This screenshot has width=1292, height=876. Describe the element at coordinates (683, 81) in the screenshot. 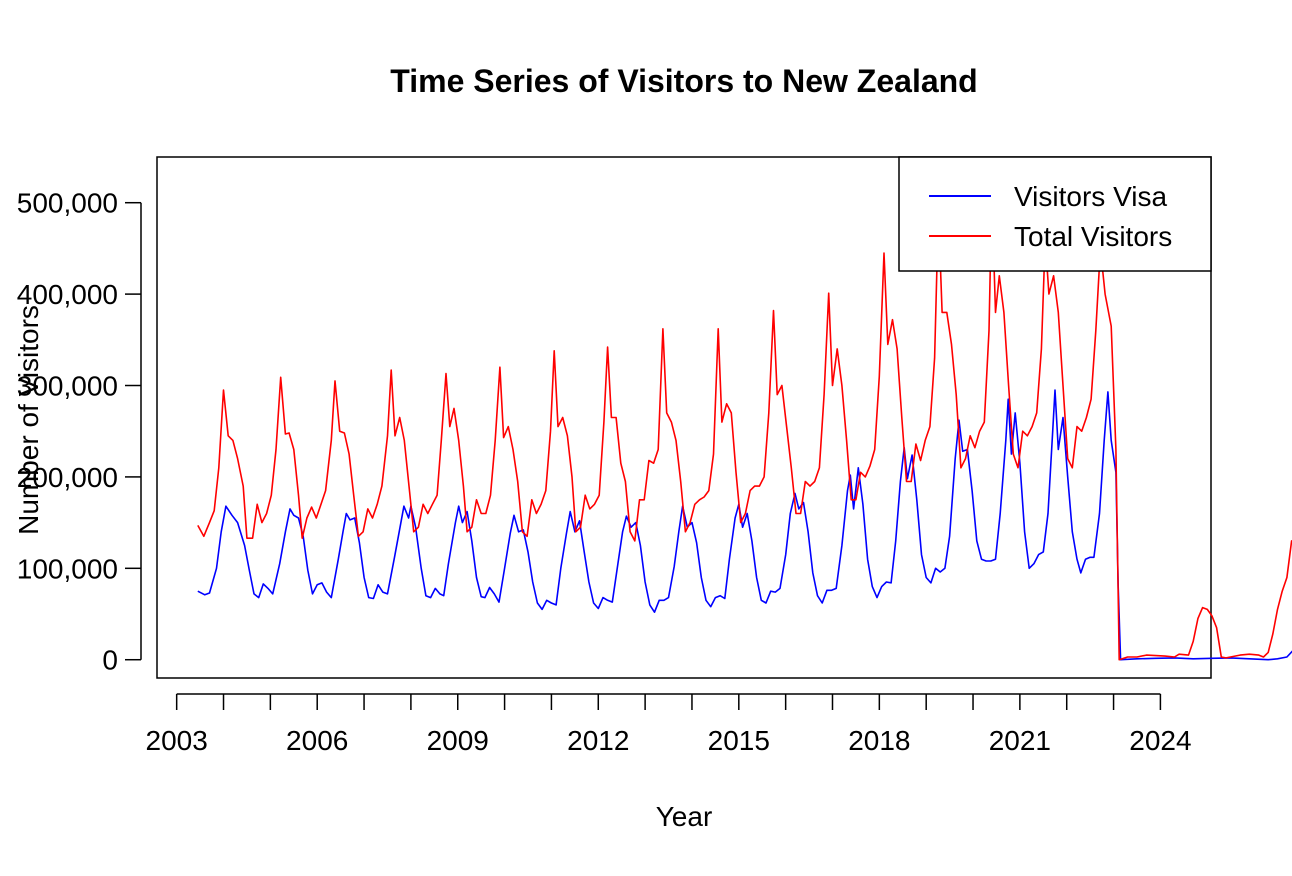

I see `chart-title: Time Series of Visitors to New Zealand` at that location.